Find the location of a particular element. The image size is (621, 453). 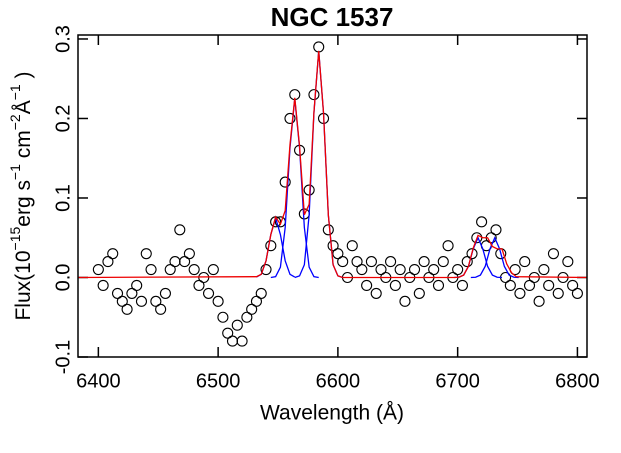

y-label-part: ) is located at coordinates (23, 77).